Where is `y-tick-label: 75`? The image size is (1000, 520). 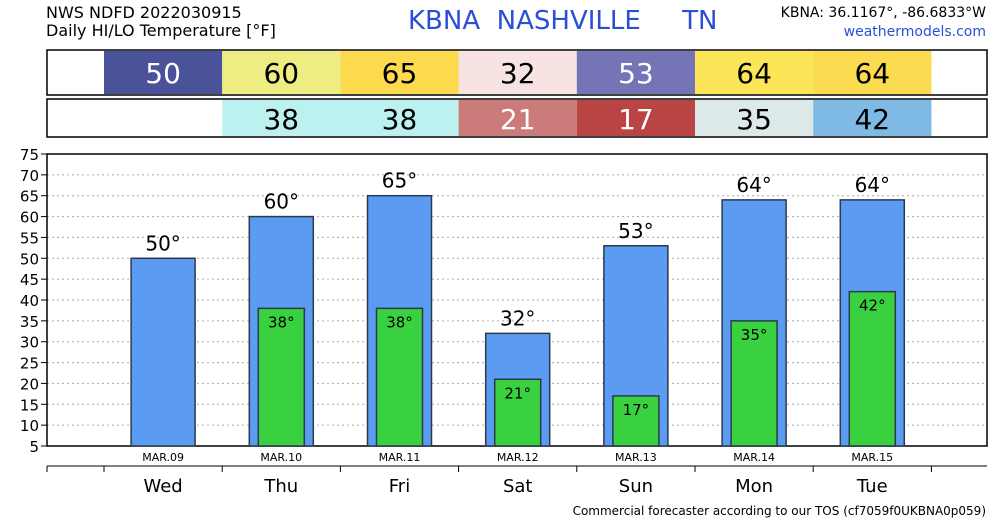
y-tick-label: 75 is located at coordinates (29, 155).